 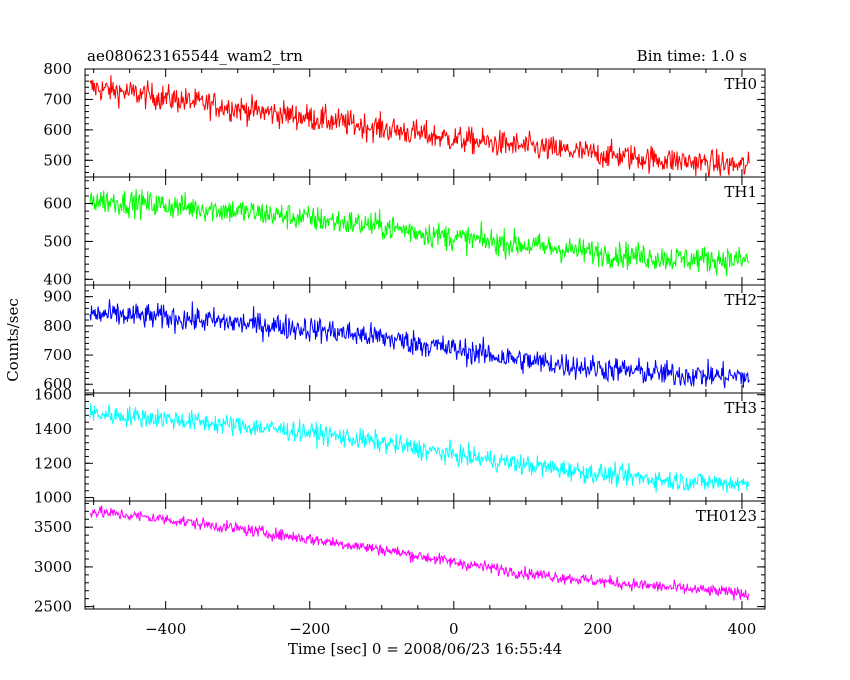 I want to click on x-tick-label: 400, so click(x=742, y=629).